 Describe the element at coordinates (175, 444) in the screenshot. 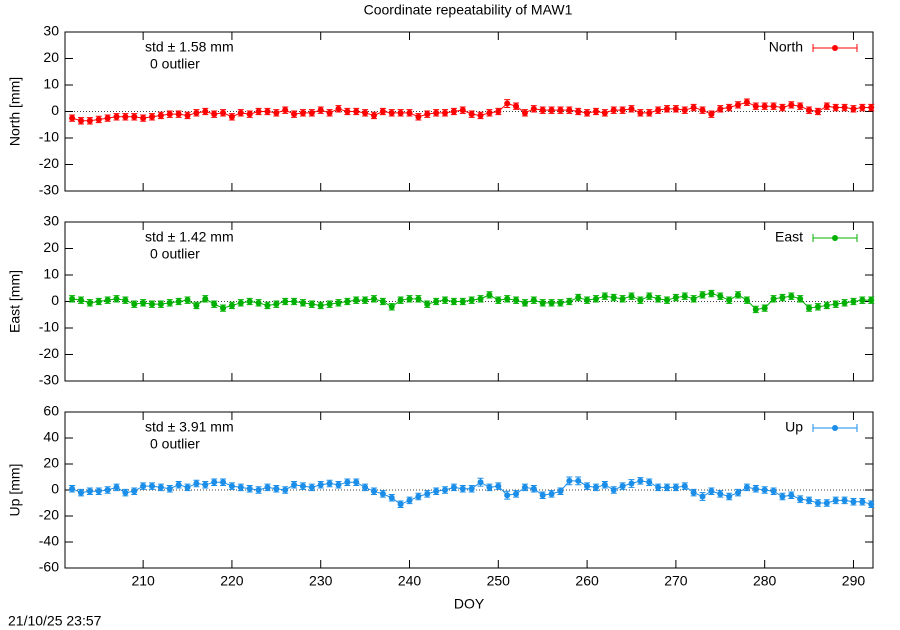

I see `annotation: 0 outlier` at that location.